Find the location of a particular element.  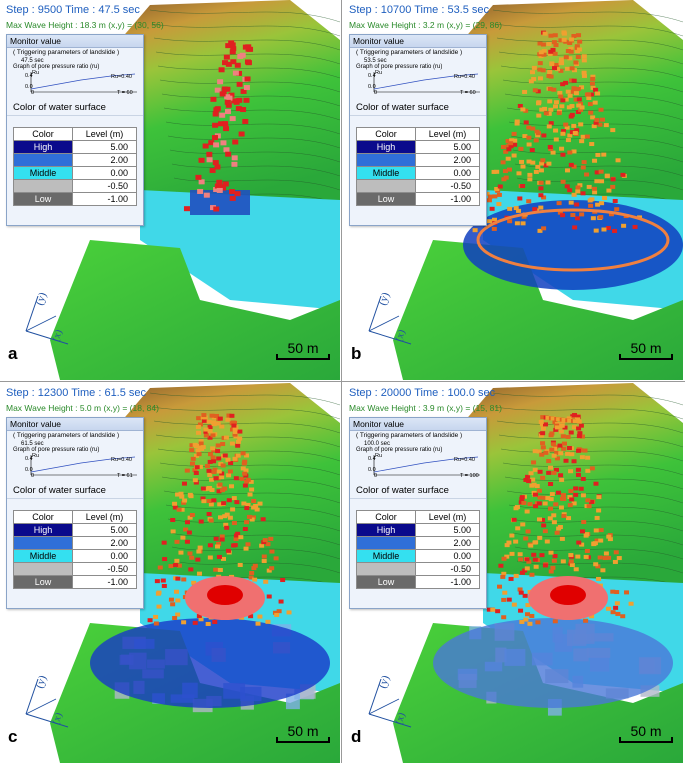

legend-color-swatch: Middle is located at coordinates (43, 173).